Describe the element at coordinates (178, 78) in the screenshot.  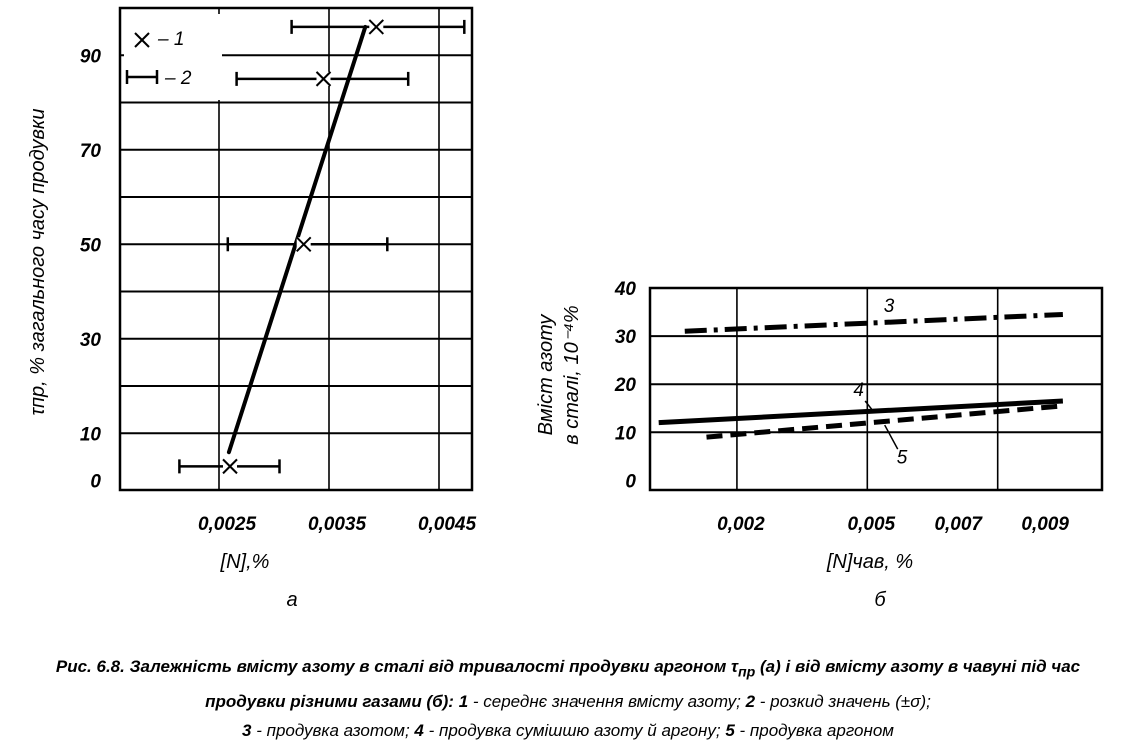
I see `legend-label-2: – 2` at that location.